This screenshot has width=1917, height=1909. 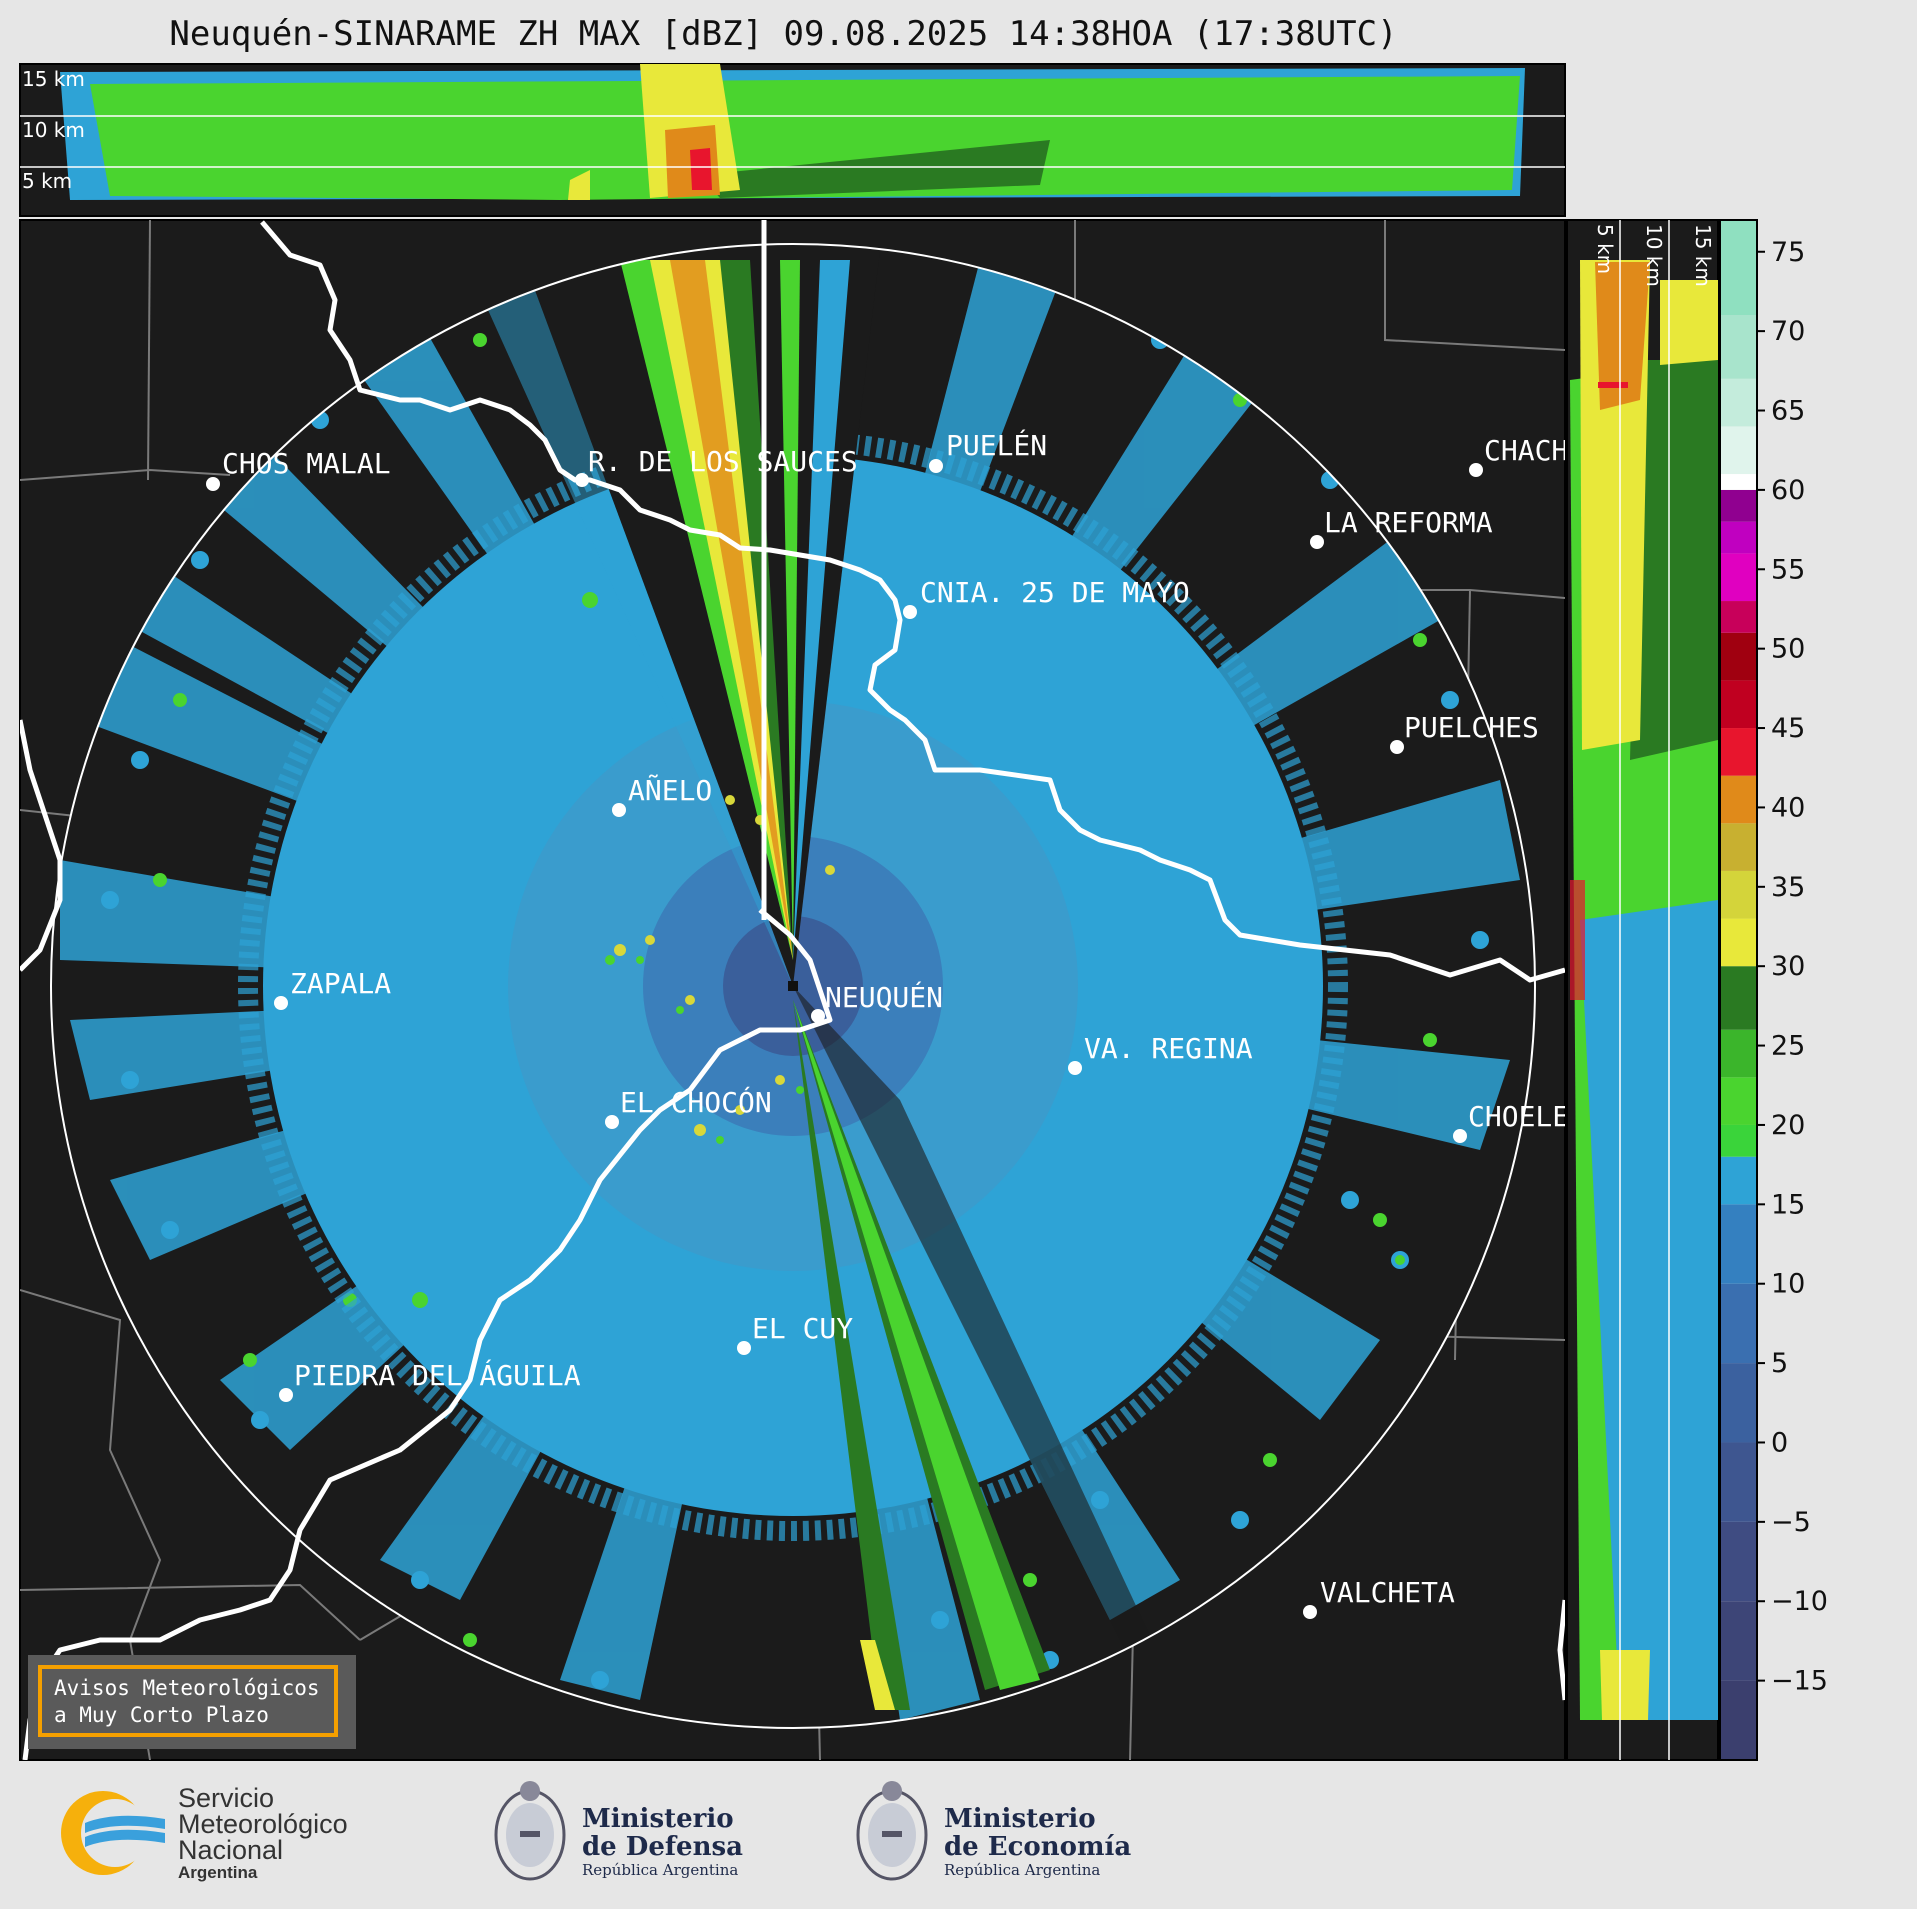 What do you see at coordinates (231, 1850) in the screenshot?
I see `smn-line3: Nacional` at bounding box center [231, 1850].